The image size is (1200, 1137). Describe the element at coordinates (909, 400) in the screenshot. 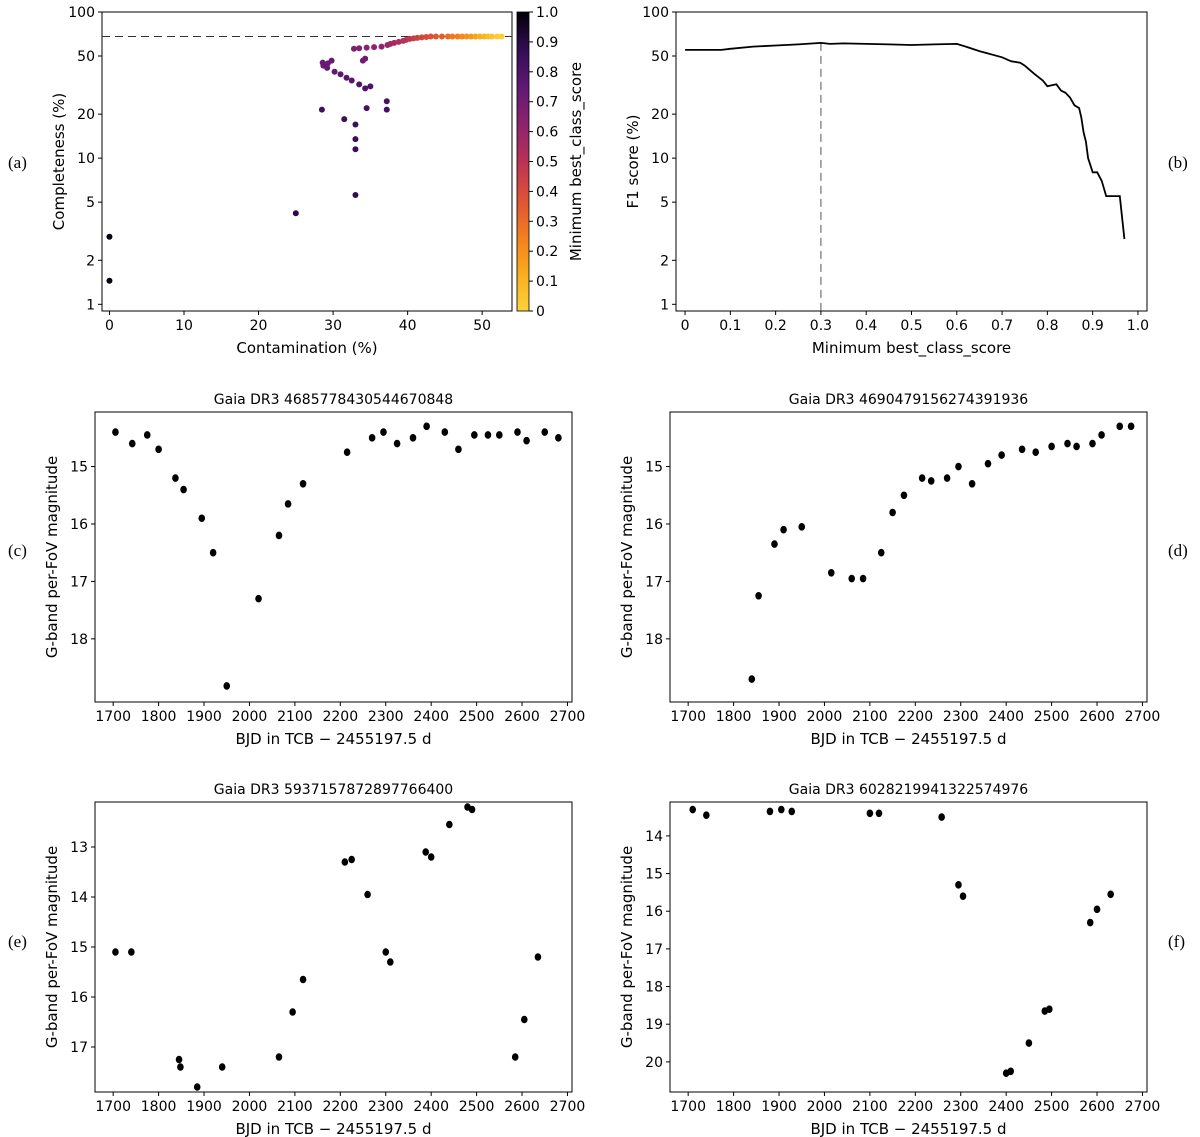

I see `chart-title: Gaia DR3 4690479156274391936` at that location.